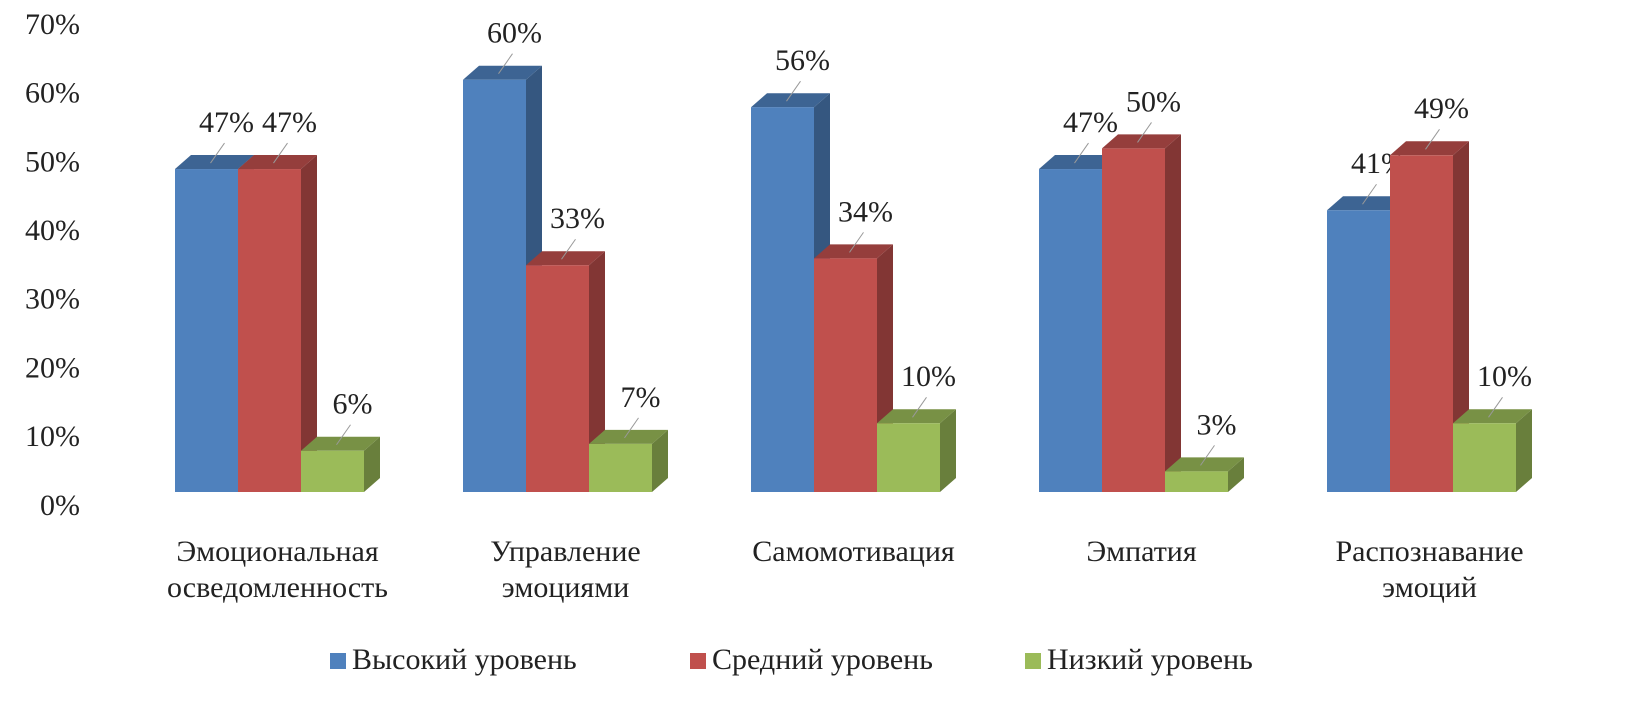 The width and height of the screenshot is (1638, 708). What do you see at coordinates (353, 404) in the screenshot?
I see `data-label: 6%` at bounding box center [353, 404].